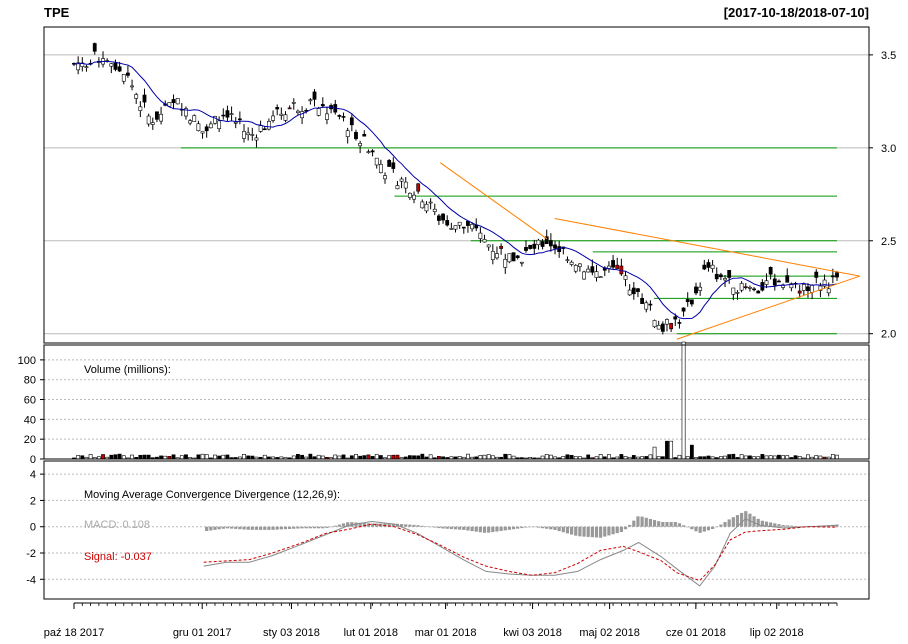 This screenshot has height=644, width=908. Describe the element at coordinates (31, 554) in the screenshot. I see `macd-tick-label: -2` at that location.